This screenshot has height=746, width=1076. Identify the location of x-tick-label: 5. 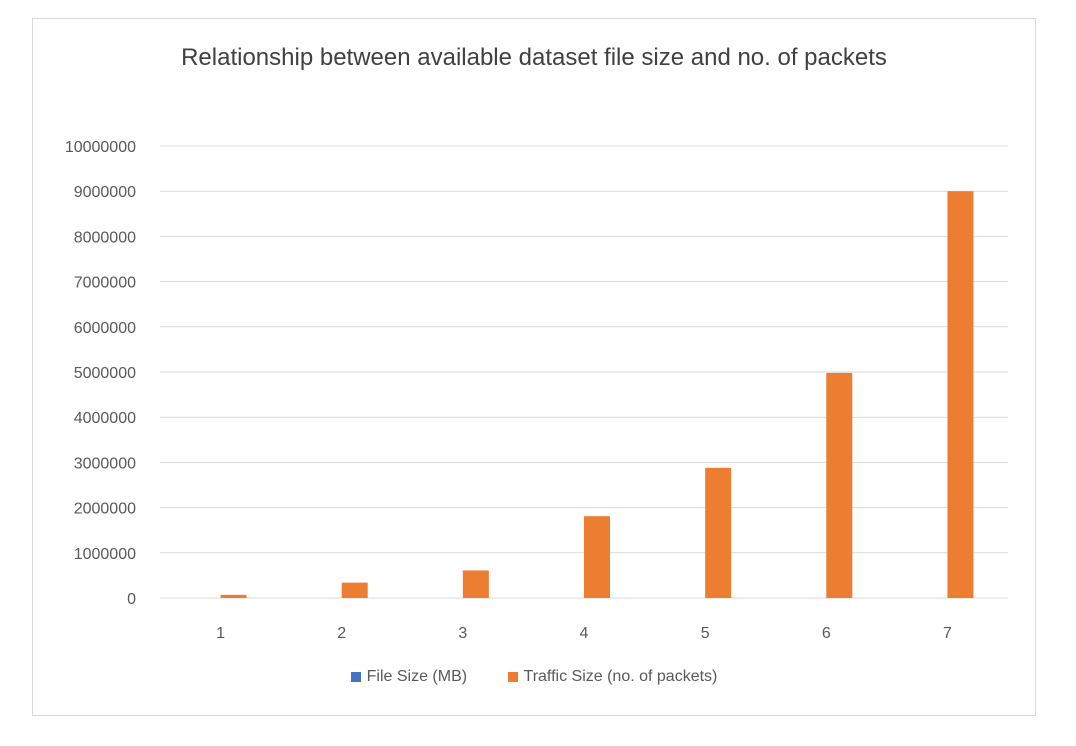
(705, 633).